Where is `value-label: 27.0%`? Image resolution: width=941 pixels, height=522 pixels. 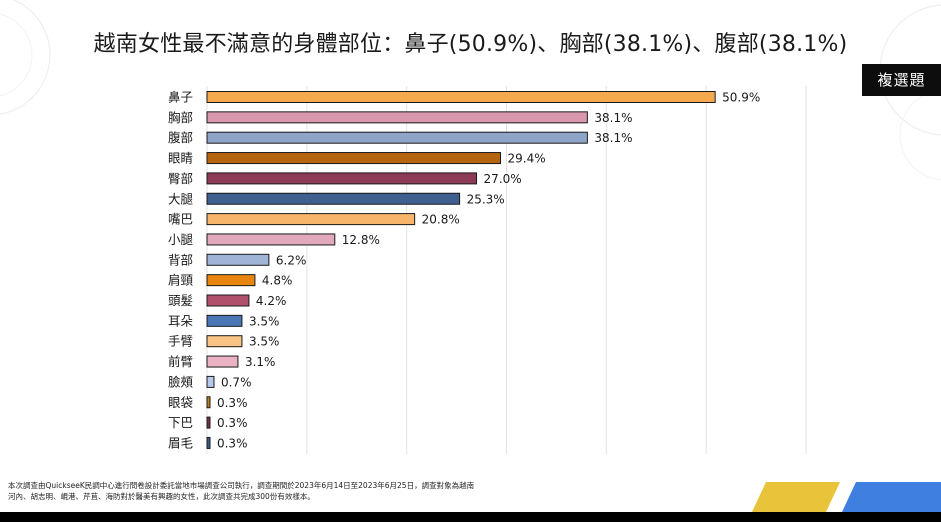
value-label: 27.0% is located at coordinates (503, 179).